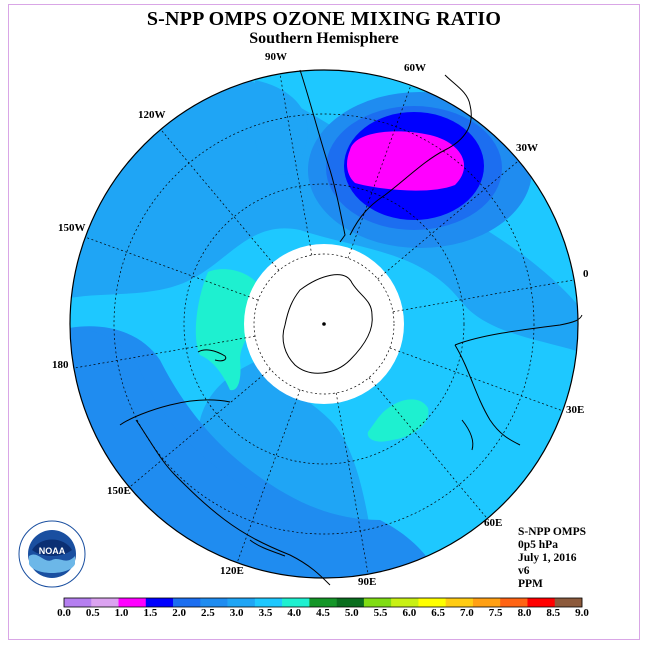  I want to click on new-zealand, so click(212, 355).